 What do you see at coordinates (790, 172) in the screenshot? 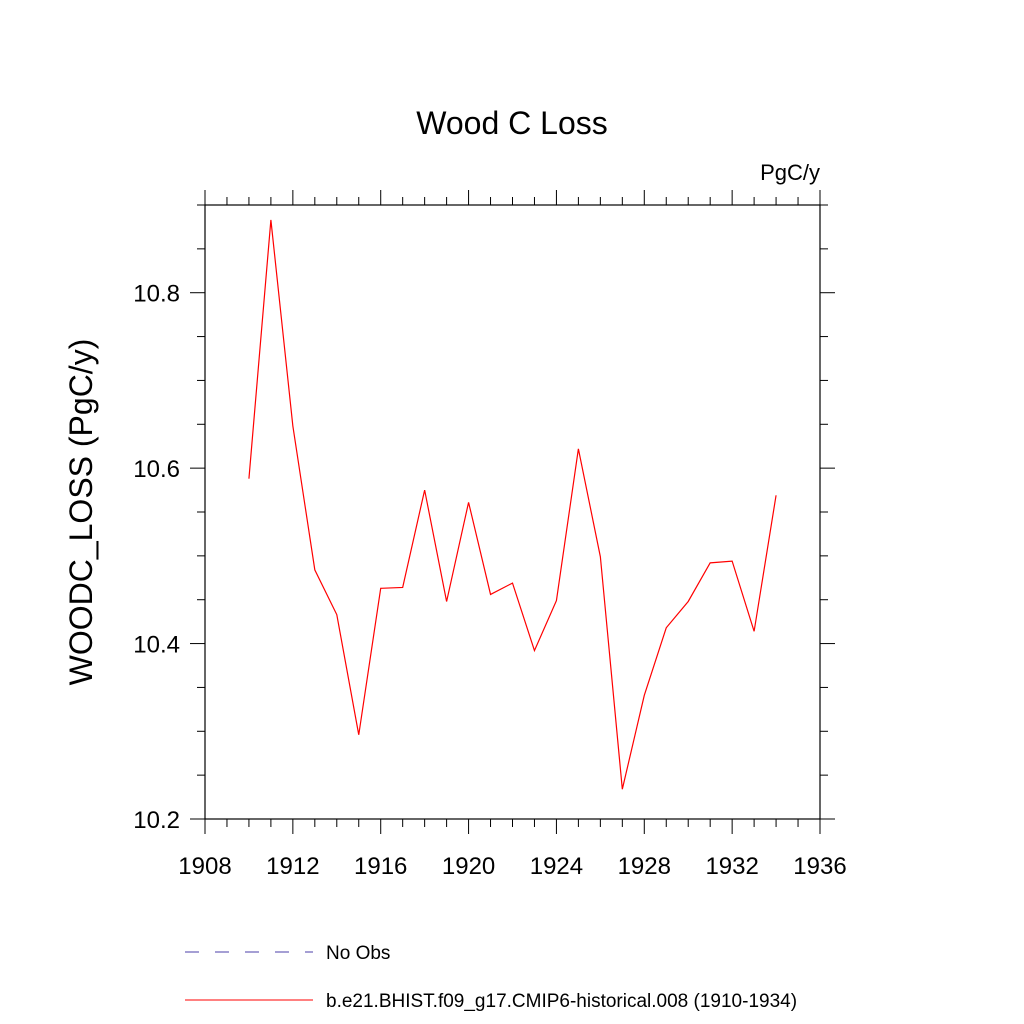
I see `units-label: PgC/y` at bounding box center [790, 172].